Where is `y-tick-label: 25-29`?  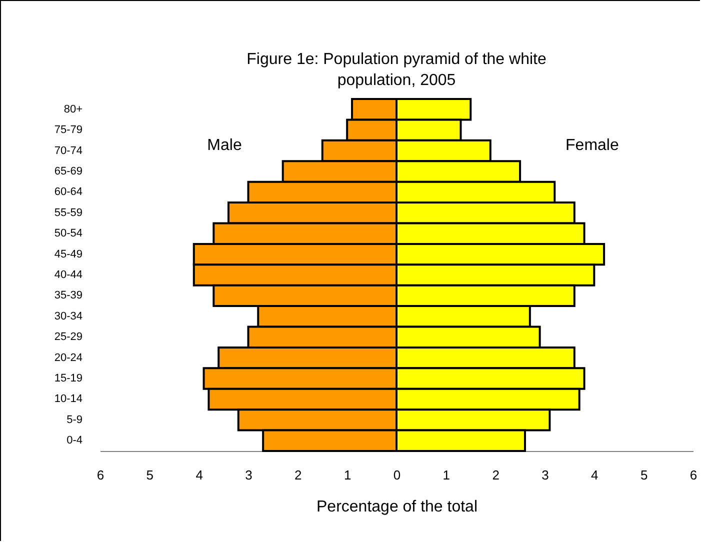 y-tick-label: 25-29 is located at coordinates (68, 337).